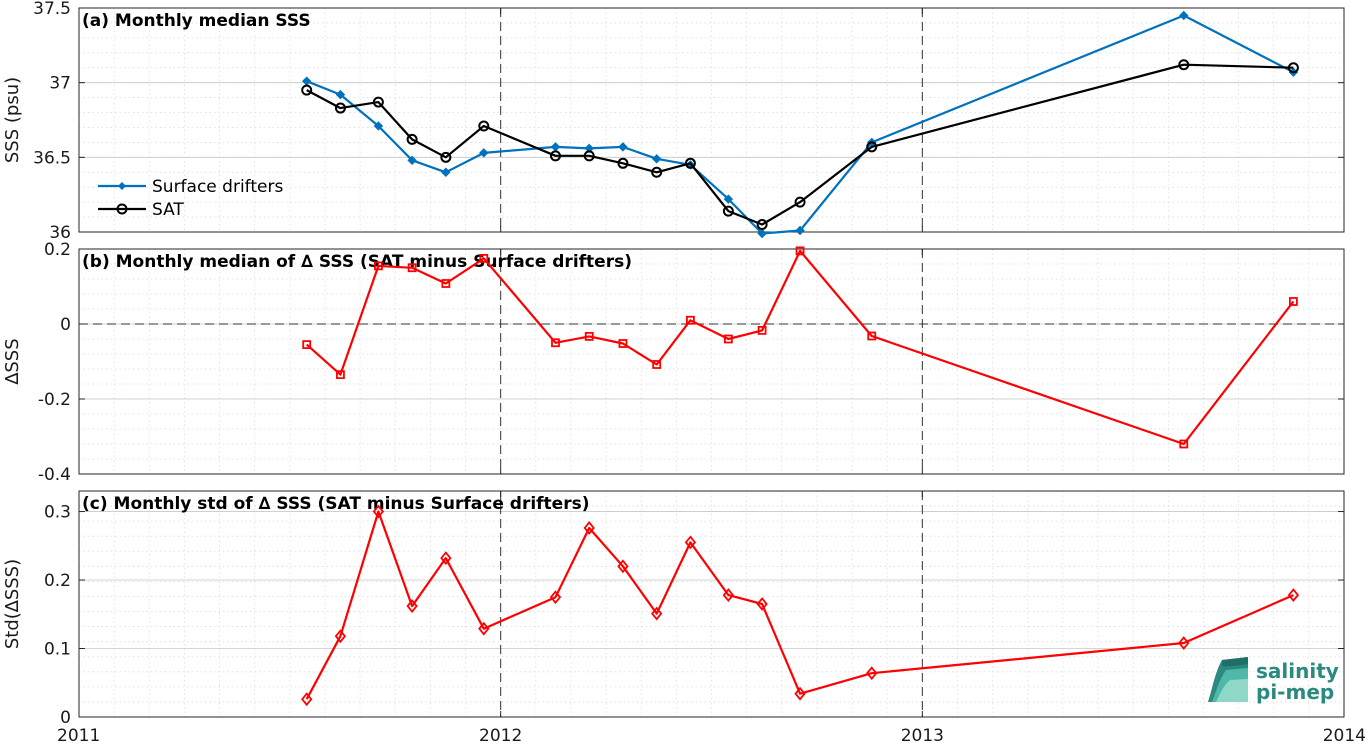 This screenshot has height=745, width=1368. I want to click on x-tick-label: 2014, so click(1344, 735).